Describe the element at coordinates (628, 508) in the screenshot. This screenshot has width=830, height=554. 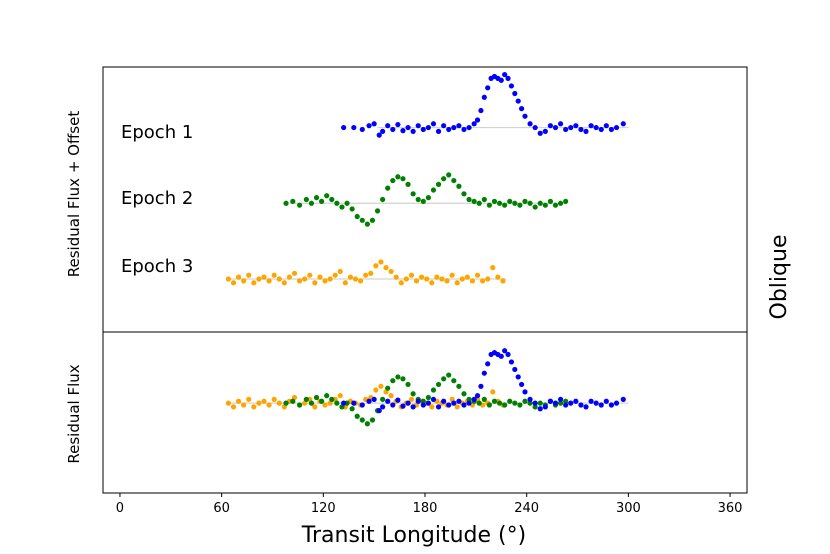
I see `x-tick-label: 300` at that location.